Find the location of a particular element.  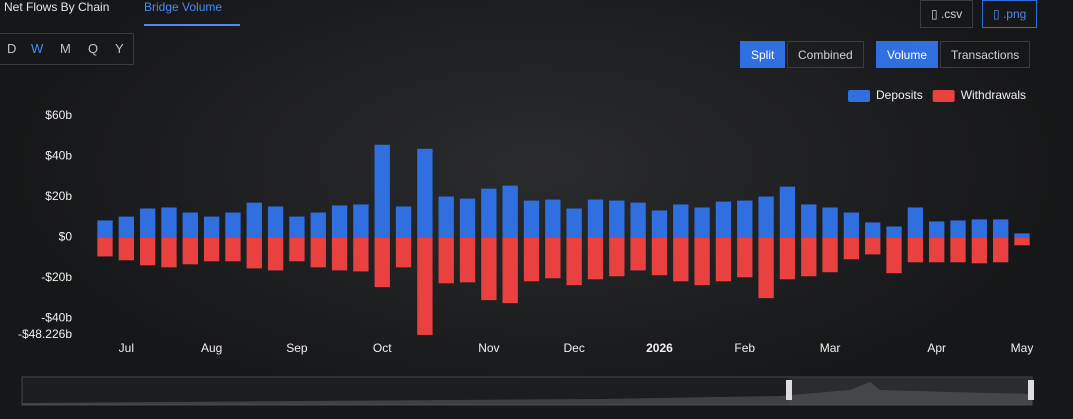

x-tick-label: Jul is located at coordinates (126, 348).